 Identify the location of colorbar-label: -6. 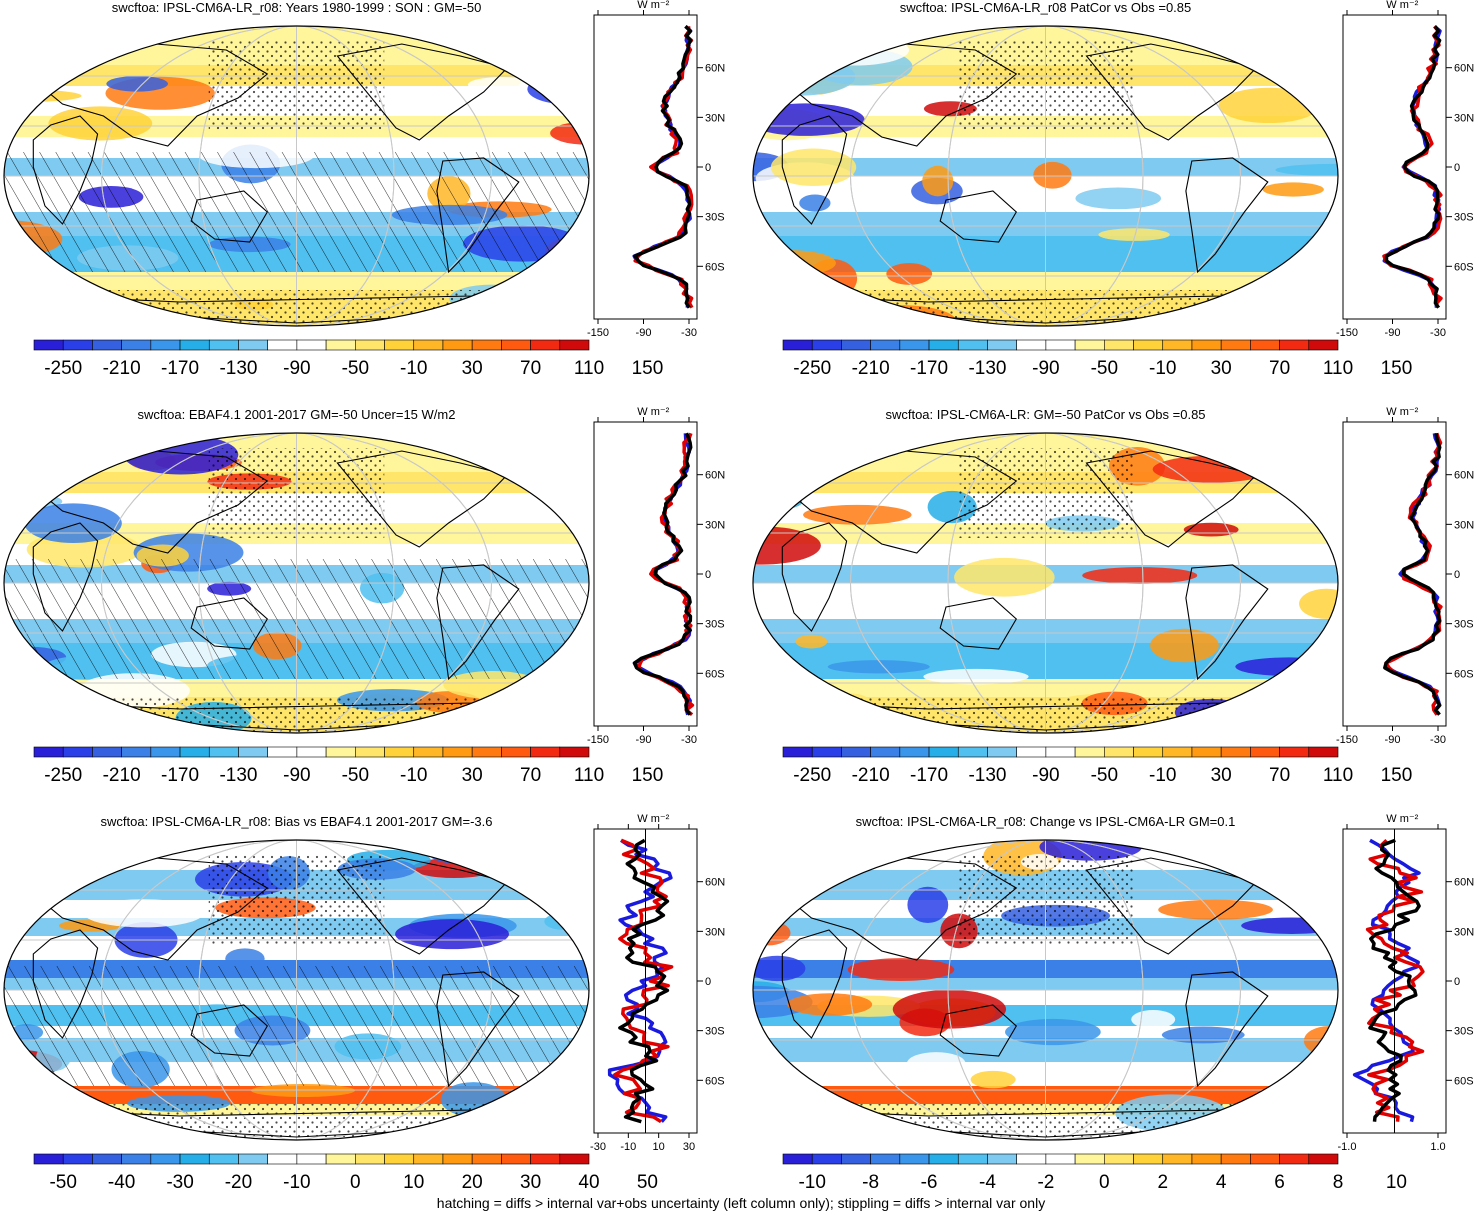
(929, 1182).